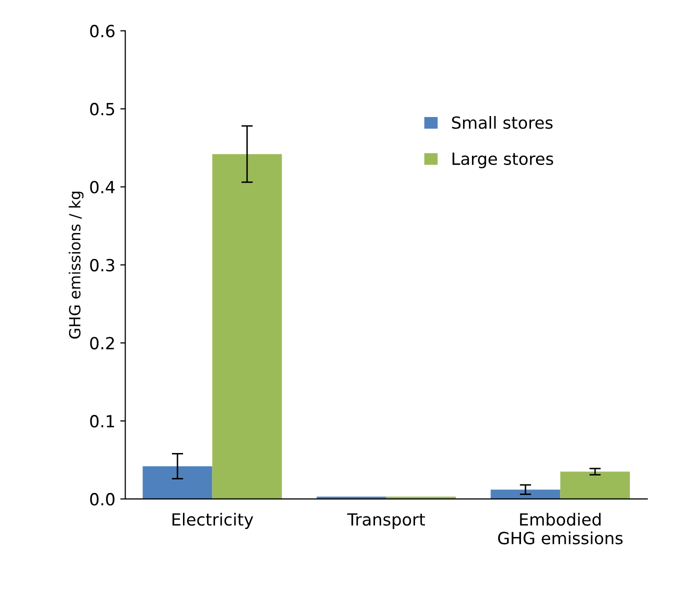  What do you see at coordinates (386, 521) in the screenshot?
I see `x-tick-label: Transport` at bounding box center [386, 521].